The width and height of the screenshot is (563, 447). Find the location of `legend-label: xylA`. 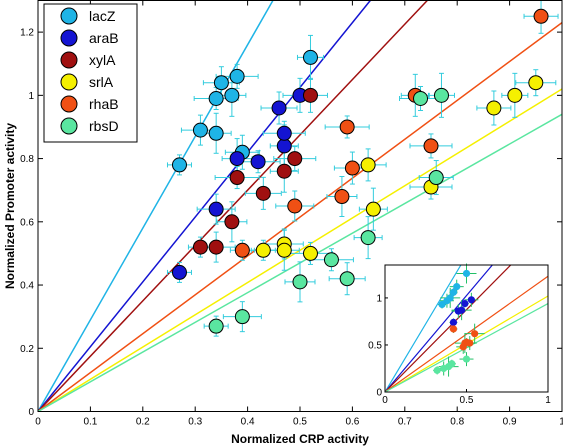

legend-label: xylA is located at coordinates (102, 60).